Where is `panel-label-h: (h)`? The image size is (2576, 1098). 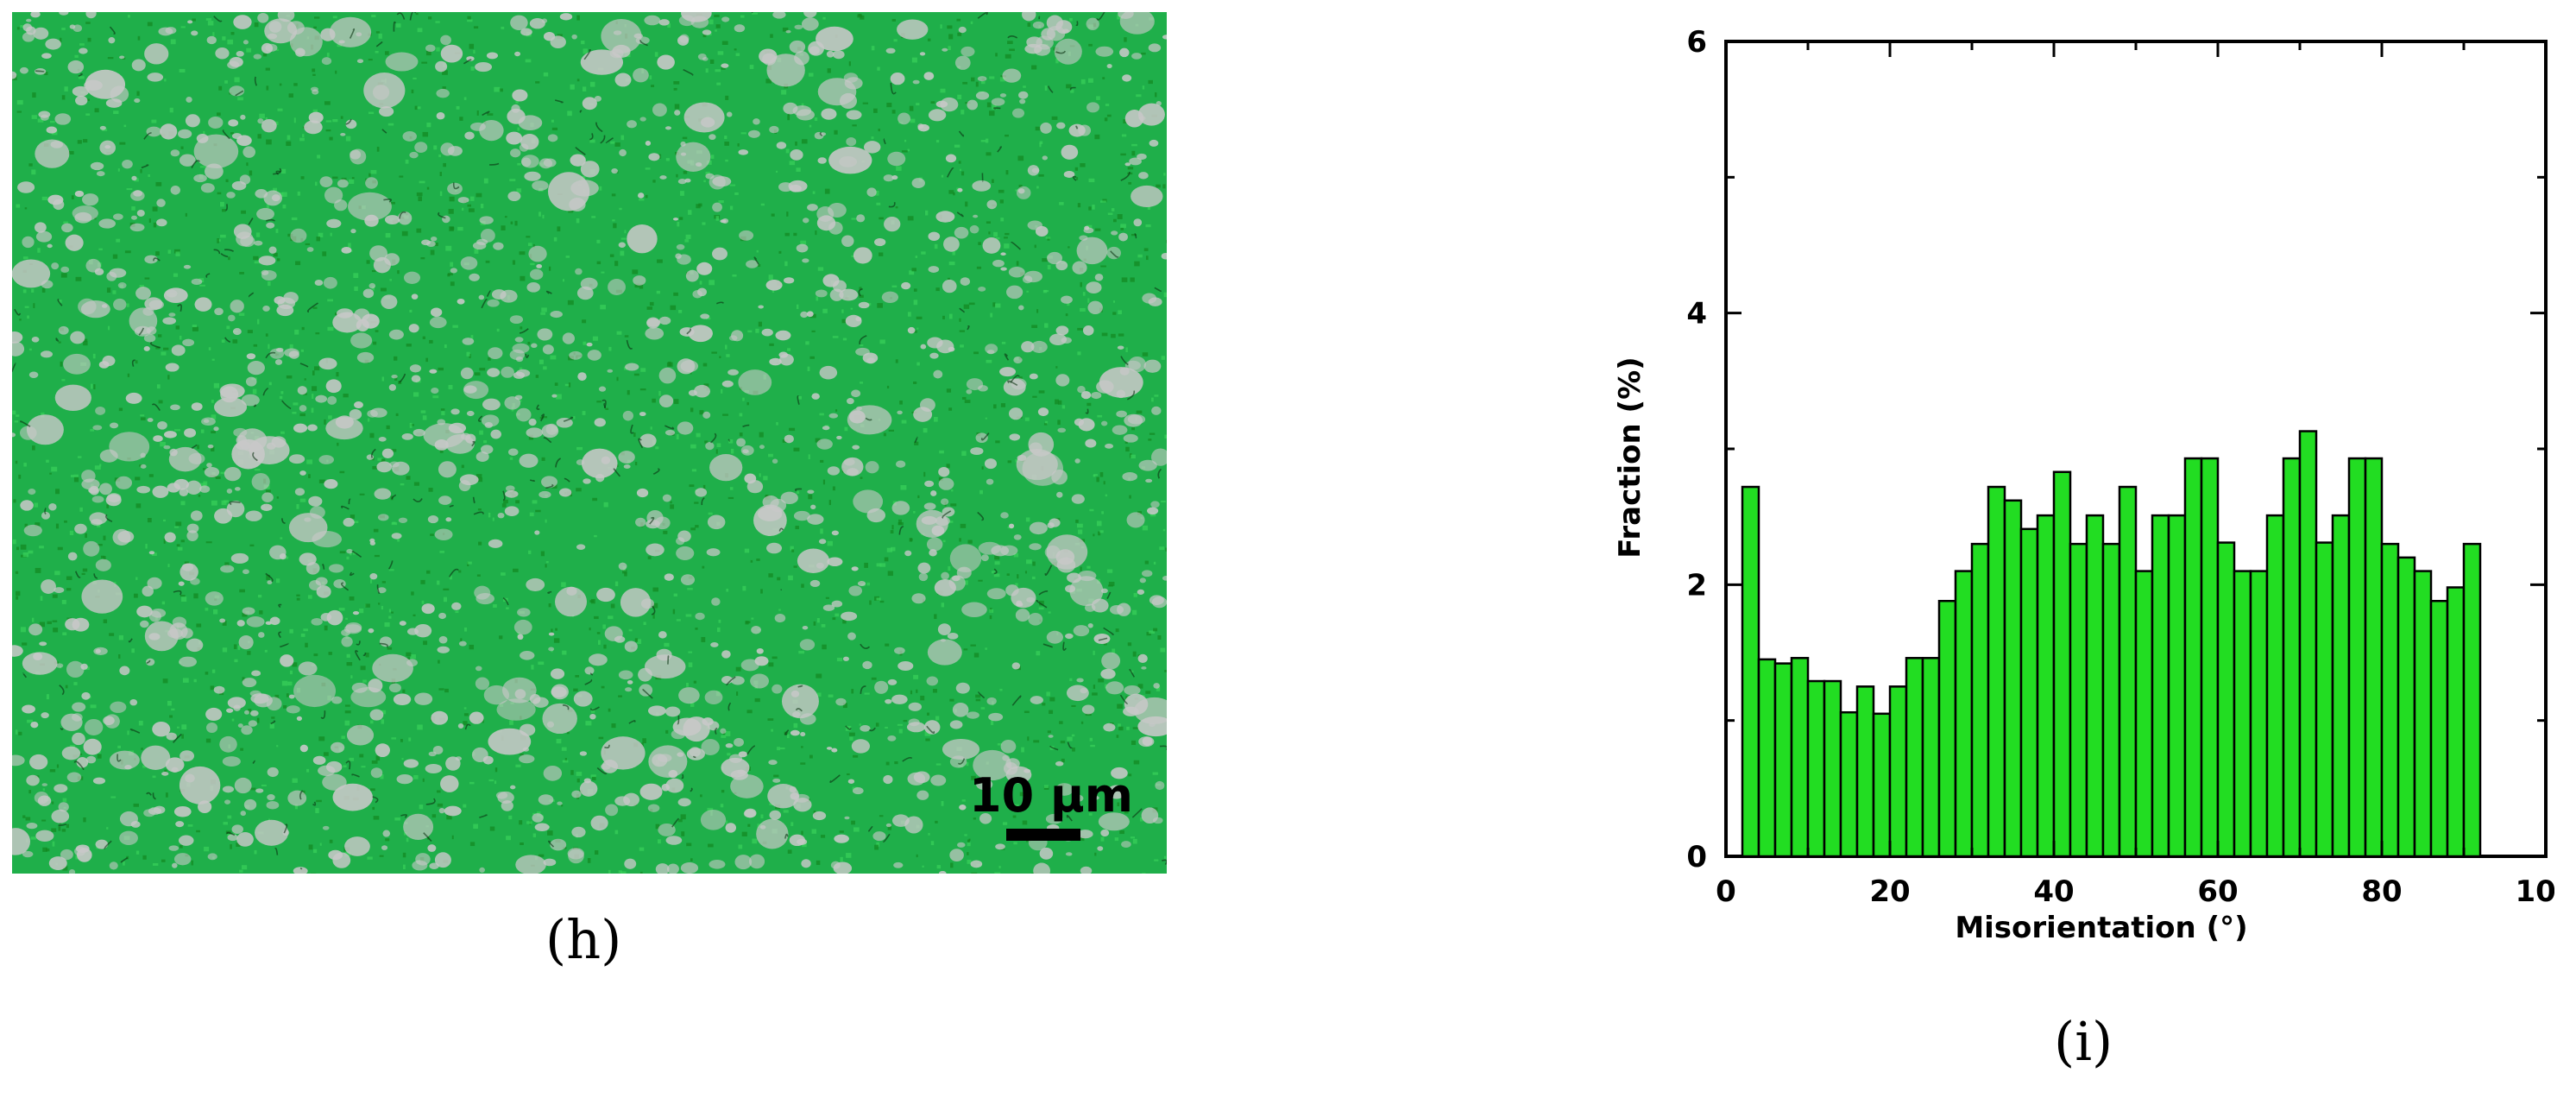 panel-label-h: (h) is located at coordinates (584, 939).